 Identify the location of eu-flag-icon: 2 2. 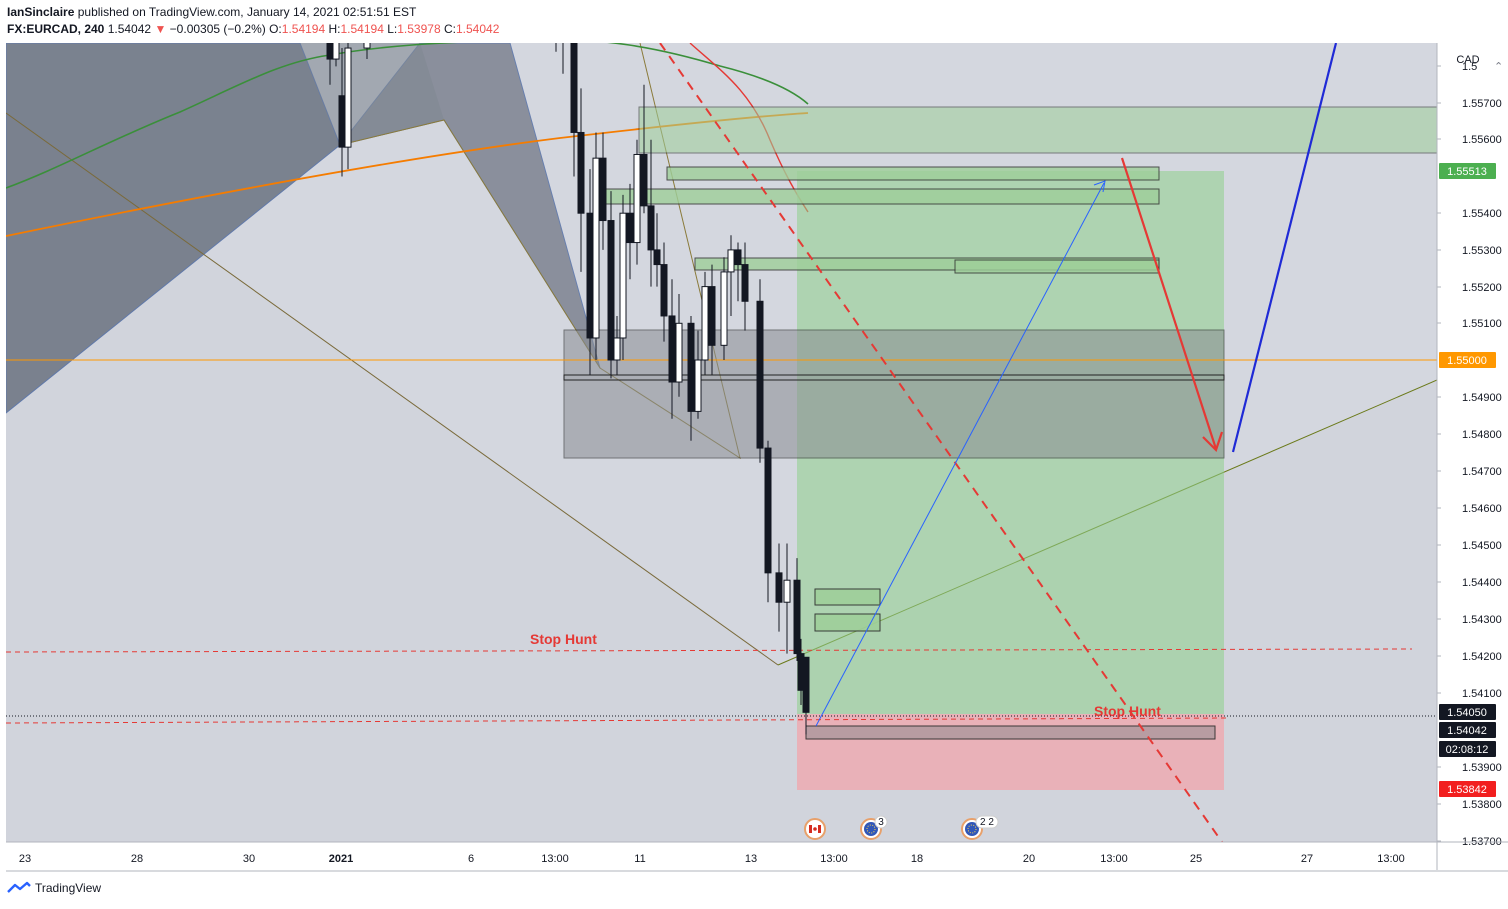
(980, 827).